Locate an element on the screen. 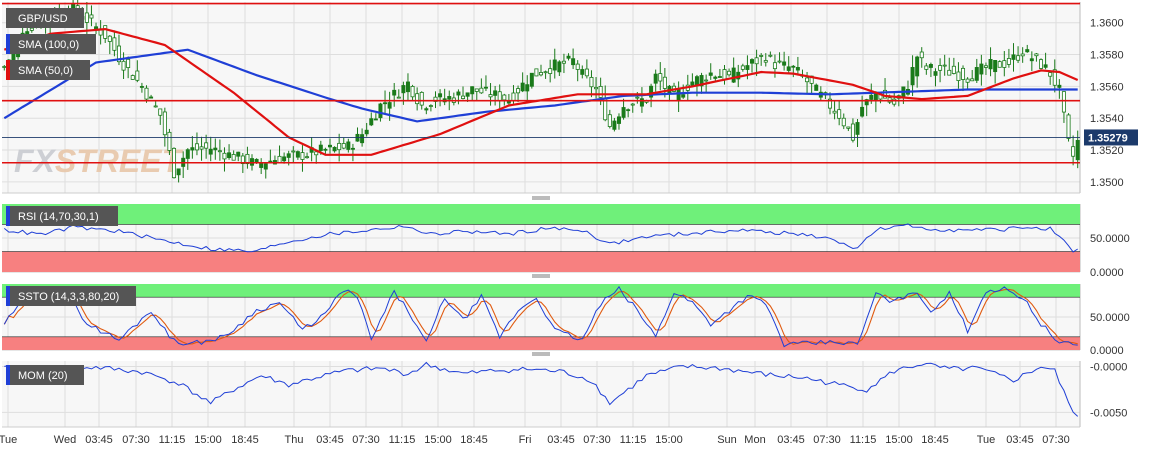 Image resolution: width=1153 pixels, height=458 pixels. ssto-main-line is located at coordinates (540, 316).